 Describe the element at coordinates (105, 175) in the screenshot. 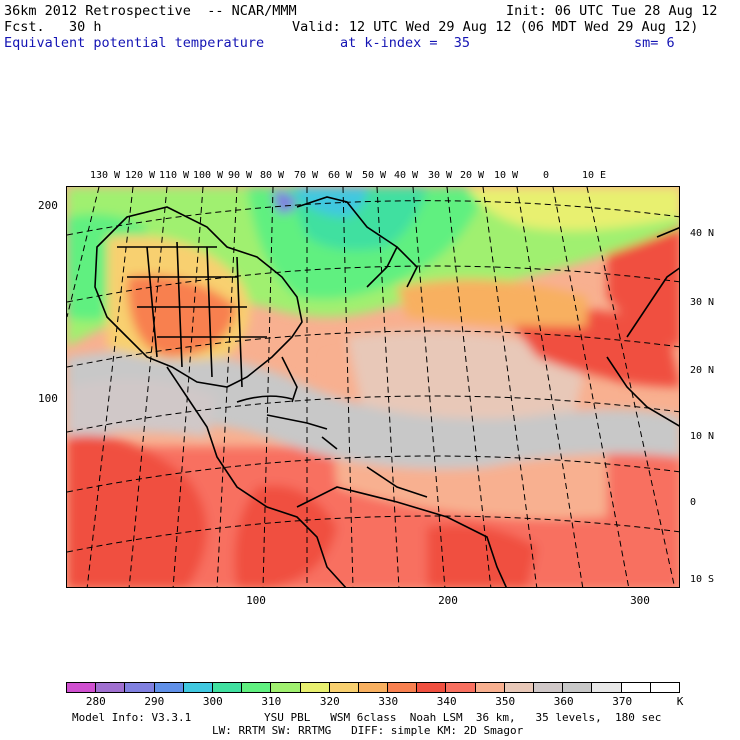

I see `longitude-label: 130 W` at that location.